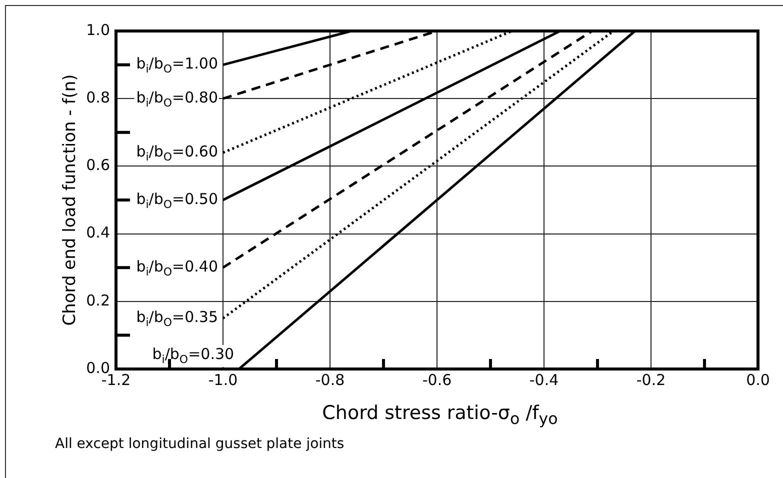 The image size is (783, 478). I want to click on y-tick-label: 0.6, so click(98, 165).